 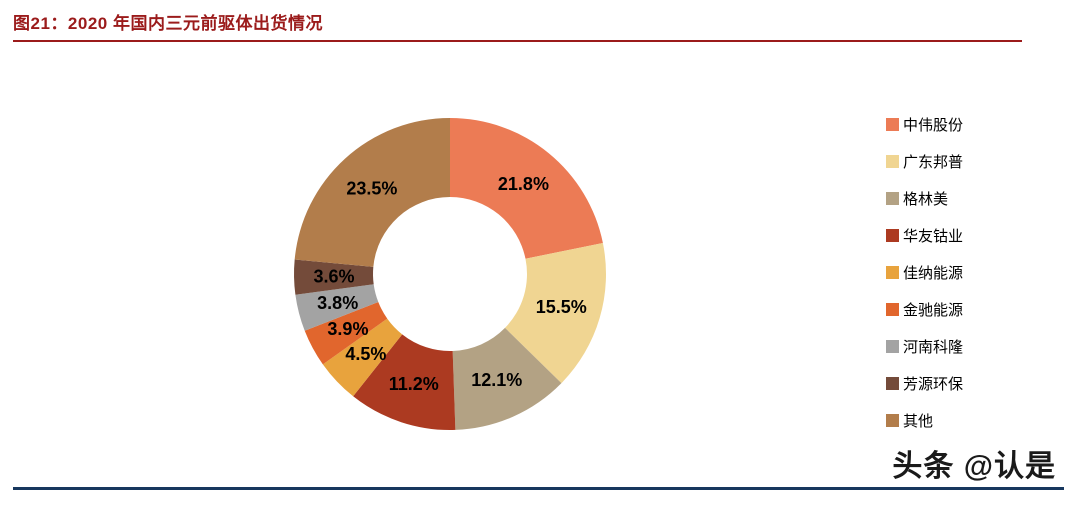 What do you see at coordinates (974, 466) in the screenshot?
I see `watermark: 头条 @认是` at bounding box center [974, 466].